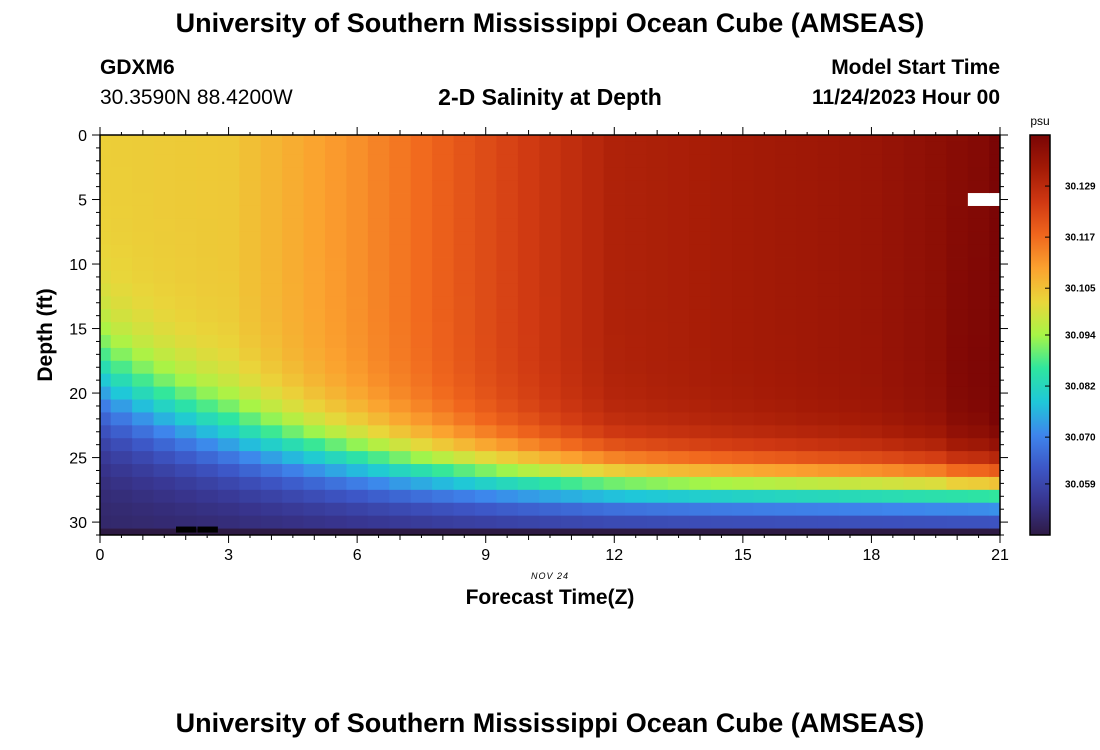  What do you see at coordinates (78, 330) in the screenshot?
I see `y-tick-label: 15` at bounding box center [78, 330].